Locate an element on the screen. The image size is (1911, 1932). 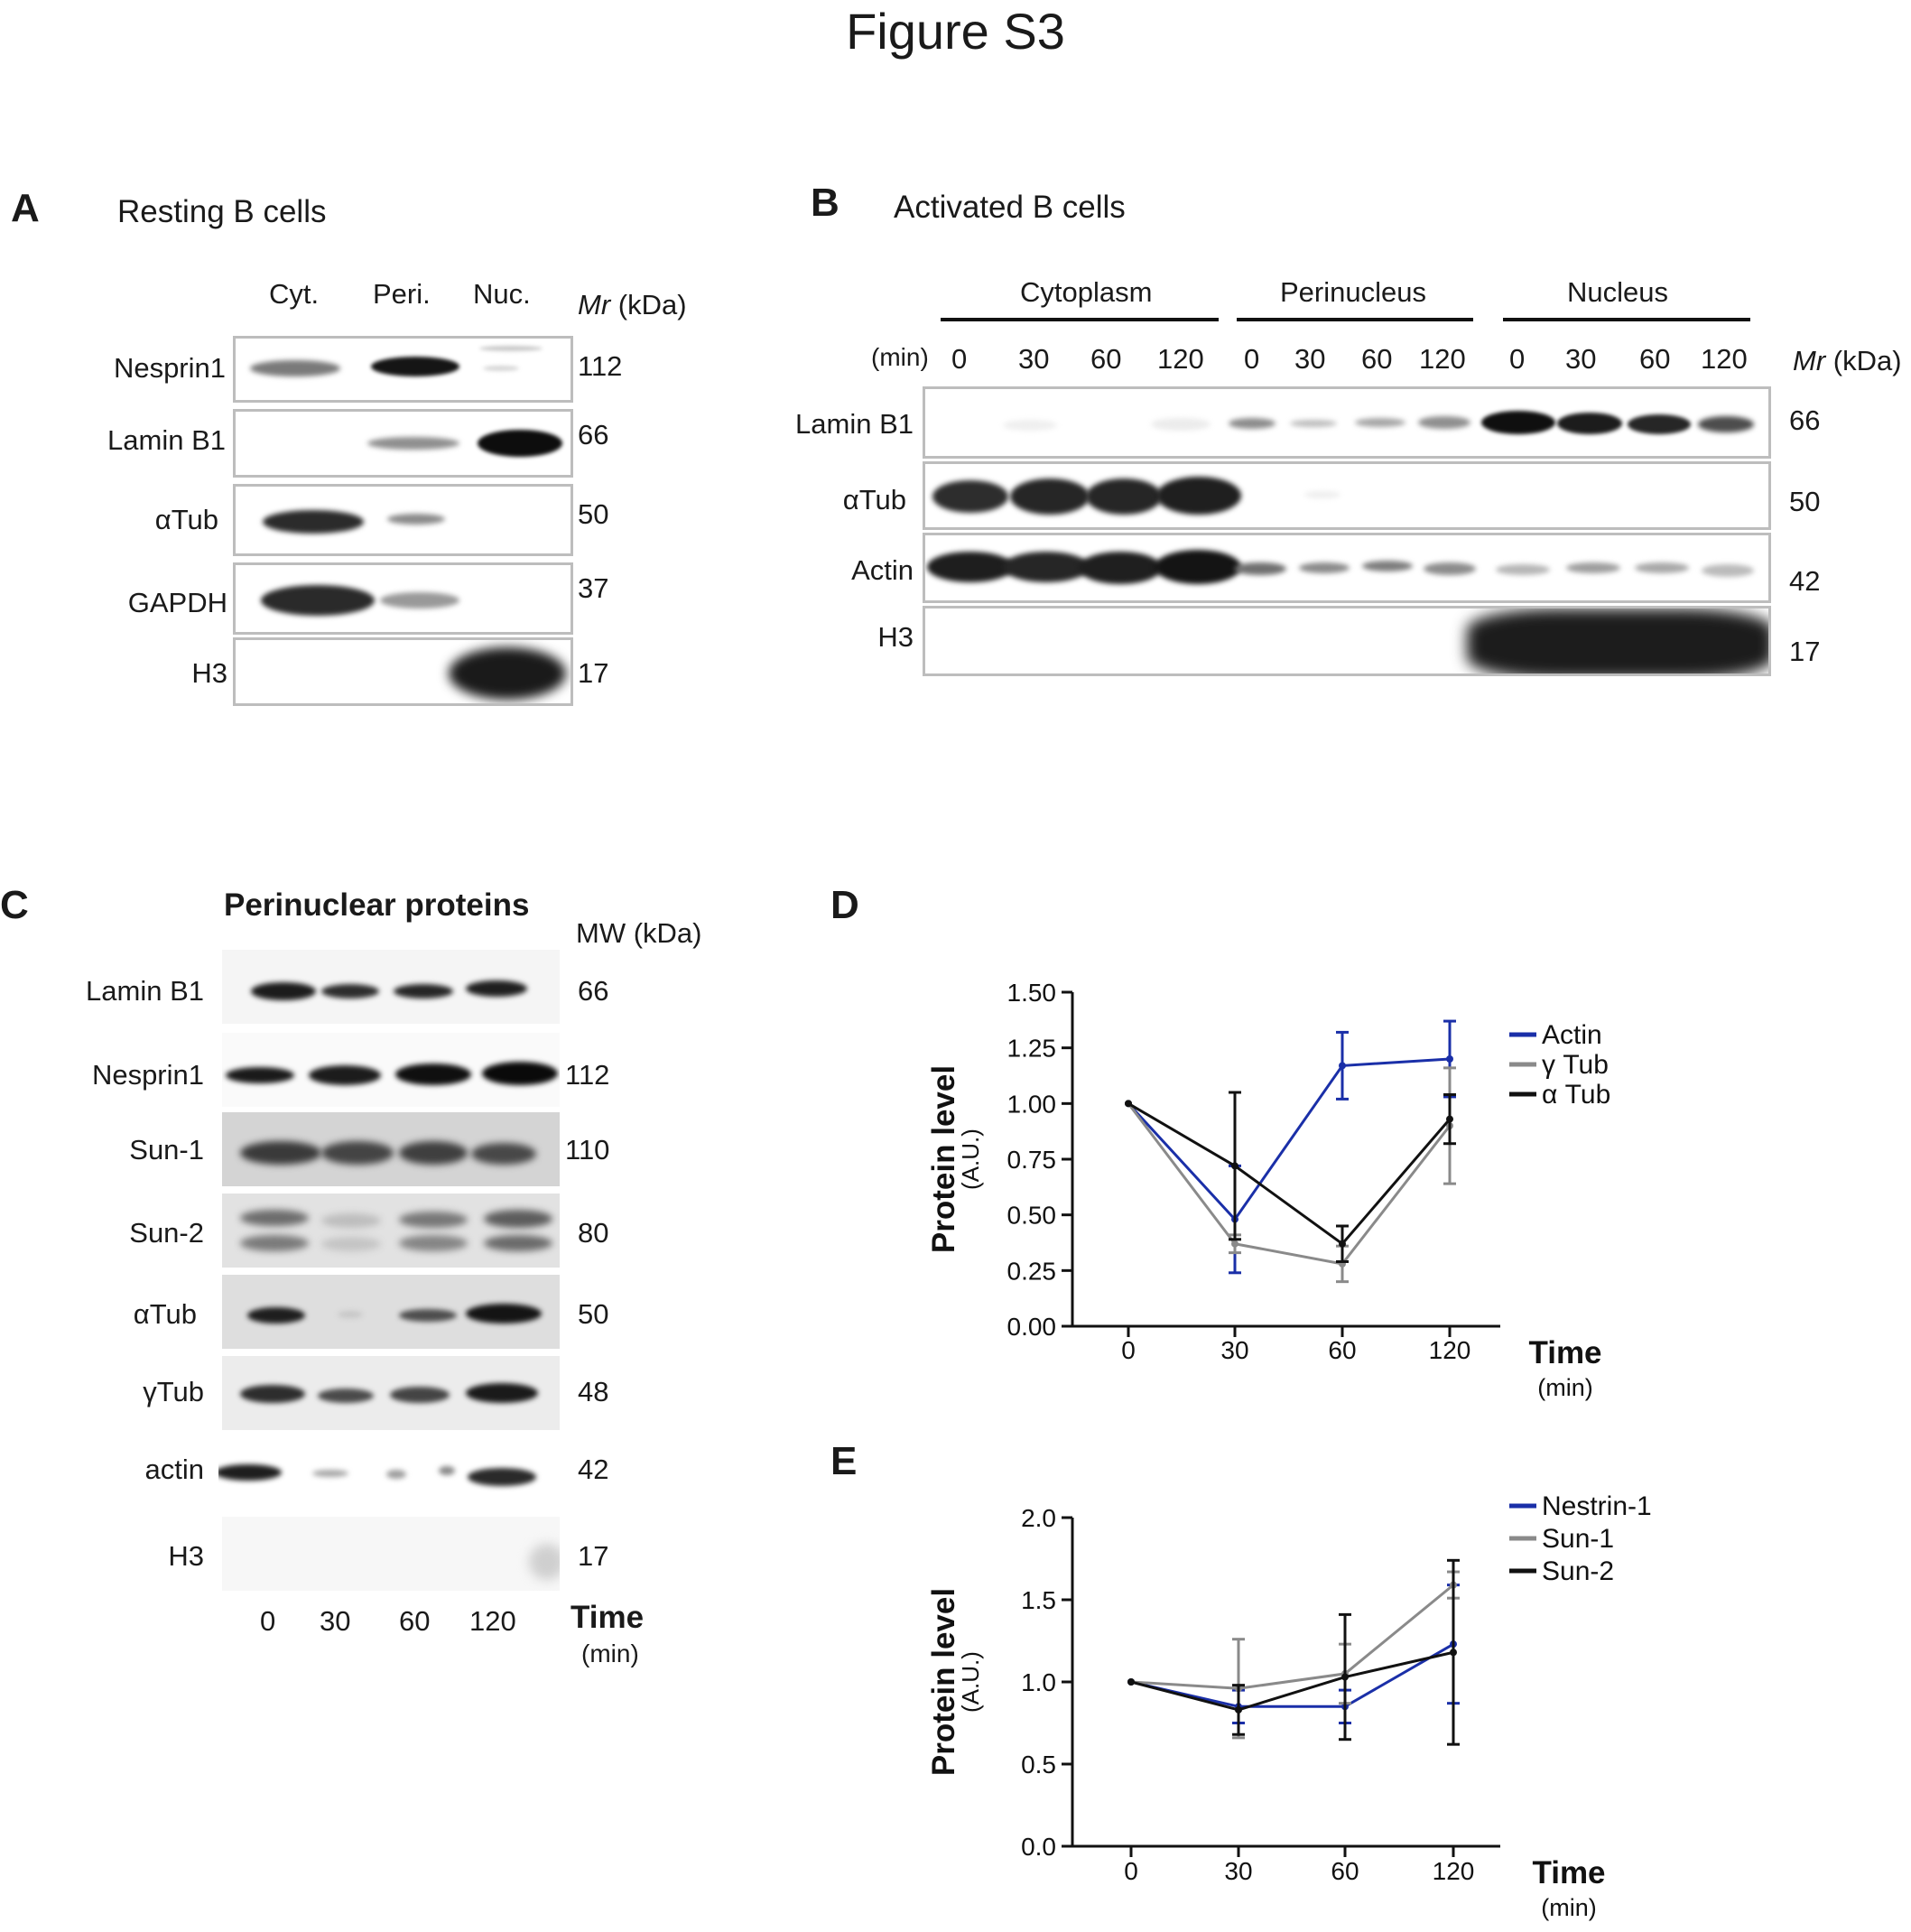
chart-e-y-label: Protein level is located at coordinates (944, 1682).